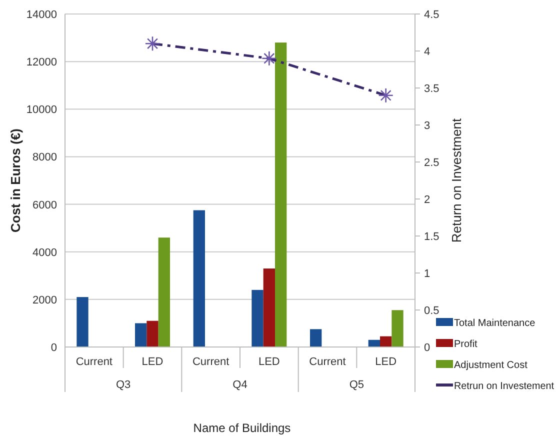 The image size is (557, 445). What do you see at coordinates (432, 311) in the screenshot?
I see `y2-tick-label: 0.5` at bounding box center [432, 311].